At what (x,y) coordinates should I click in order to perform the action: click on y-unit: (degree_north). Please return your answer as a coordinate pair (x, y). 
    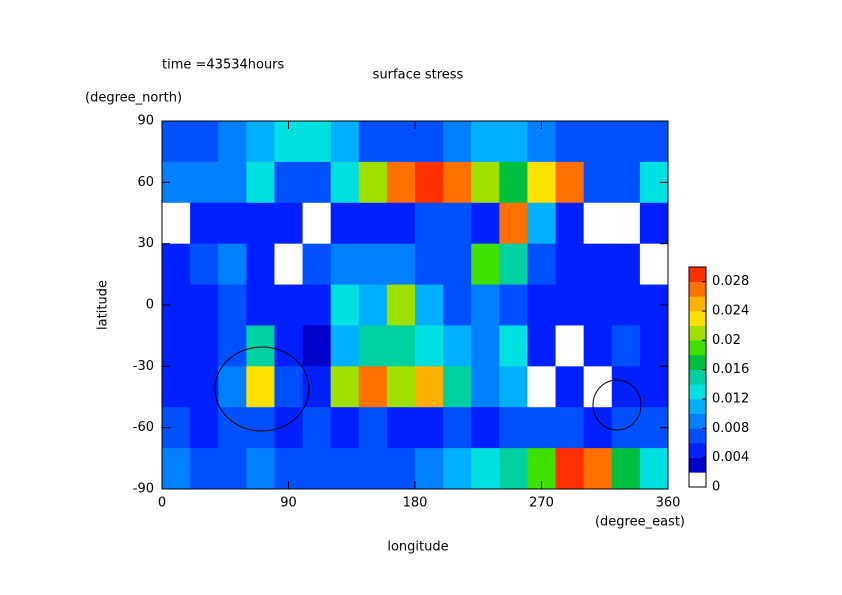
    Looking at the image, I should click on (133, 98).